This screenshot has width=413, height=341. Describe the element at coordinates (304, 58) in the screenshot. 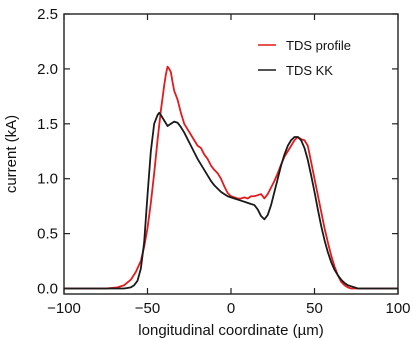

I see `legend: TDS profile TDS KK` at that location.